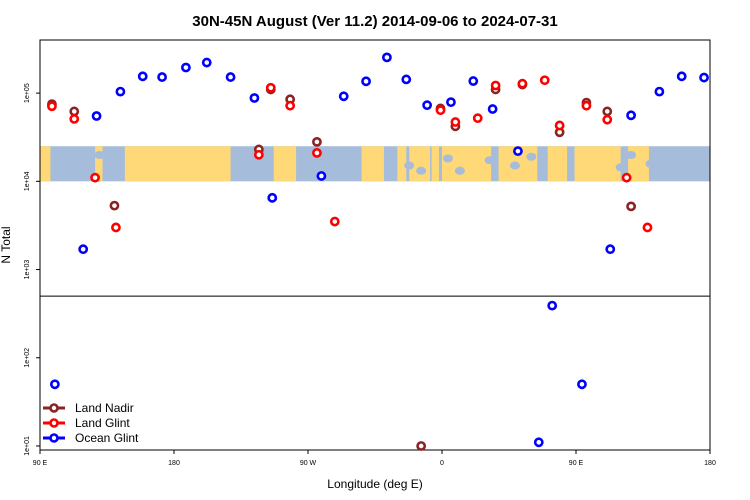 The height and width of the screenshot is (500, 750). I want to click on y-tick-label: 1e+04, so click(27, 181).